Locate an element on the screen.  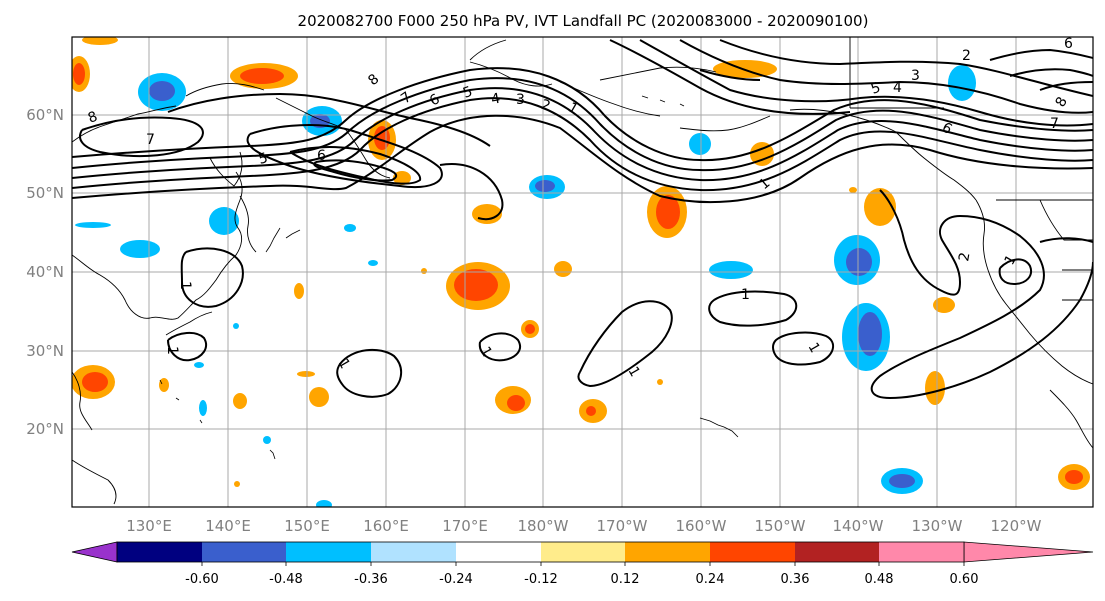
colorbar-tick-label: -0.60 is located at coordinates (202, 579).